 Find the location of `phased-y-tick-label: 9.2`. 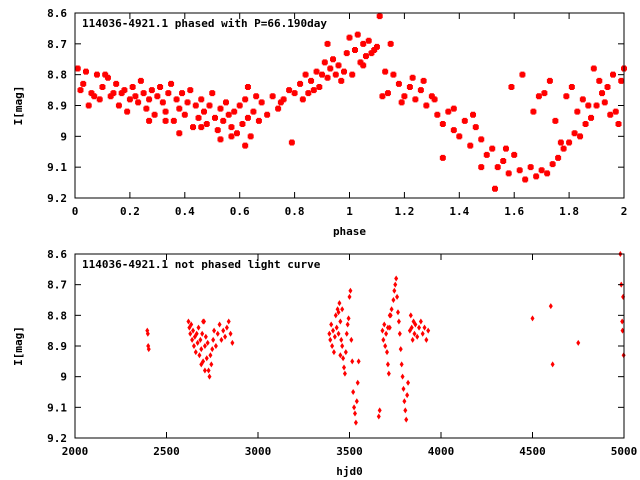

phased-y-tick-label: 9.2 is located at coordinates (57, 198).